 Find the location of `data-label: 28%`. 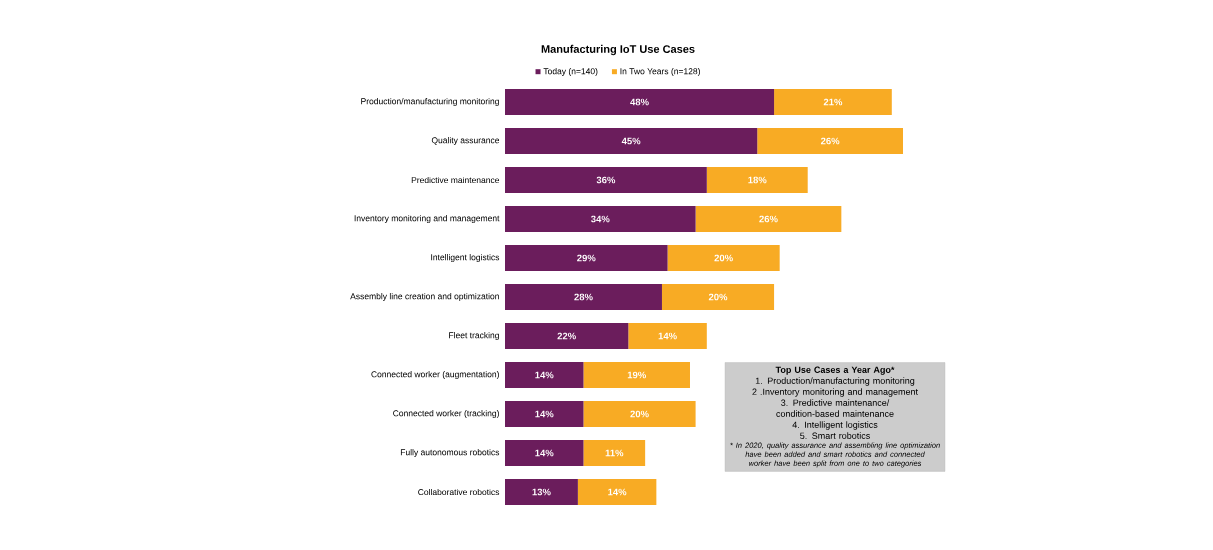

data-label: 28% is located at coordinates (583, 297).